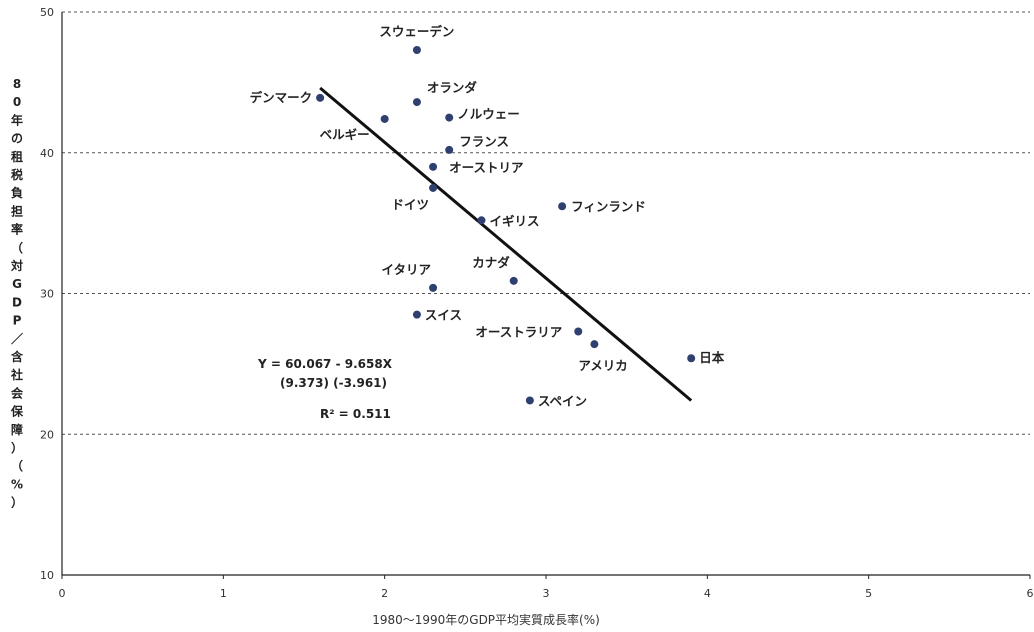  Describe the element at coordinates (17, 192) in the screenshot. I see `y-axis-title-char-6: 負` at that location.